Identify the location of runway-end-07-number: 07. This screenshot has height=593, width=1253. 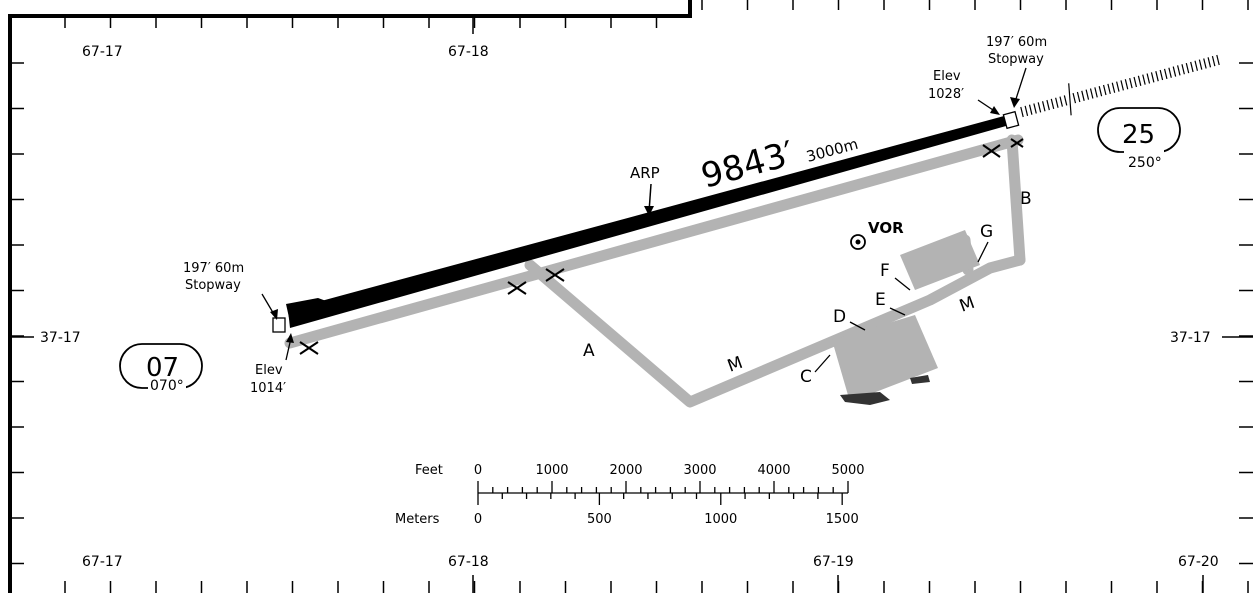
(162, 368).